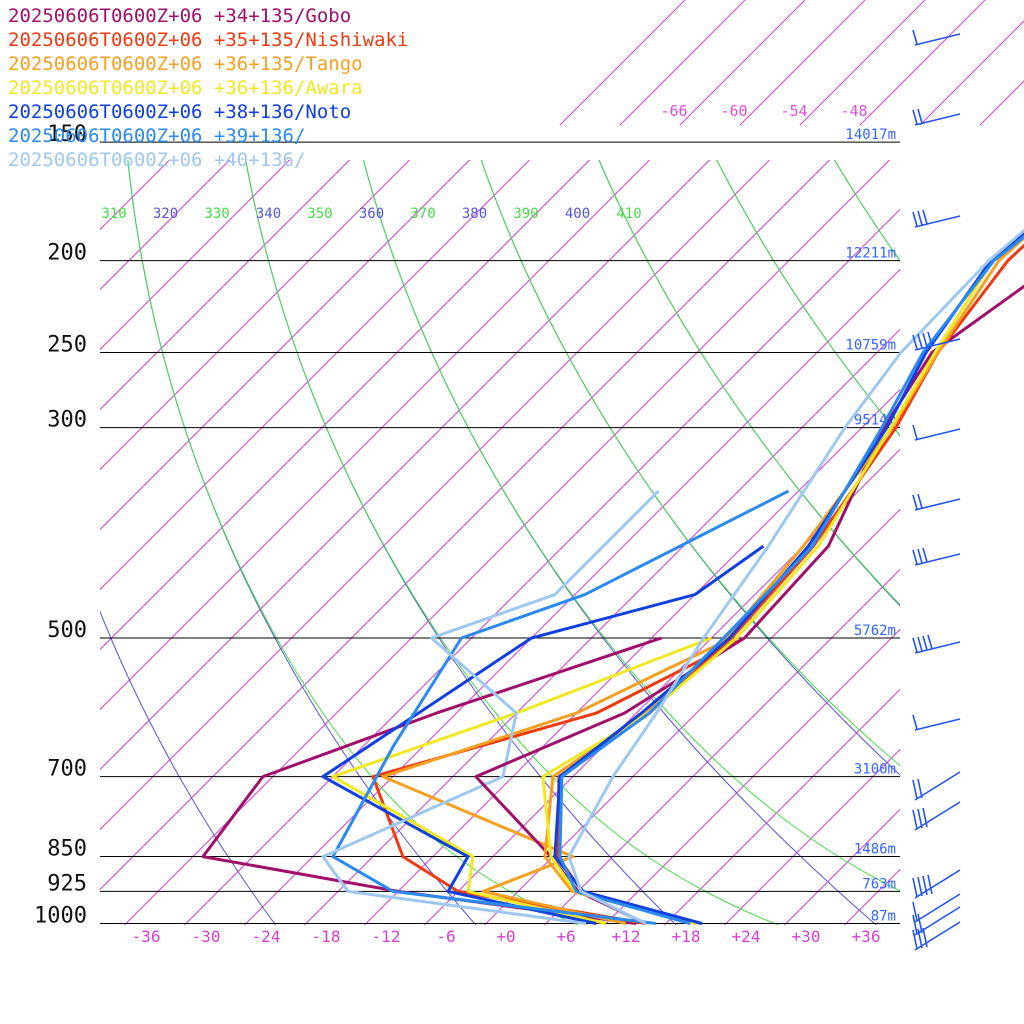  What do you see at coordinates (319, 214) in the screenshot?
I see `theta-label: 350` at bounding box center [319, 214].